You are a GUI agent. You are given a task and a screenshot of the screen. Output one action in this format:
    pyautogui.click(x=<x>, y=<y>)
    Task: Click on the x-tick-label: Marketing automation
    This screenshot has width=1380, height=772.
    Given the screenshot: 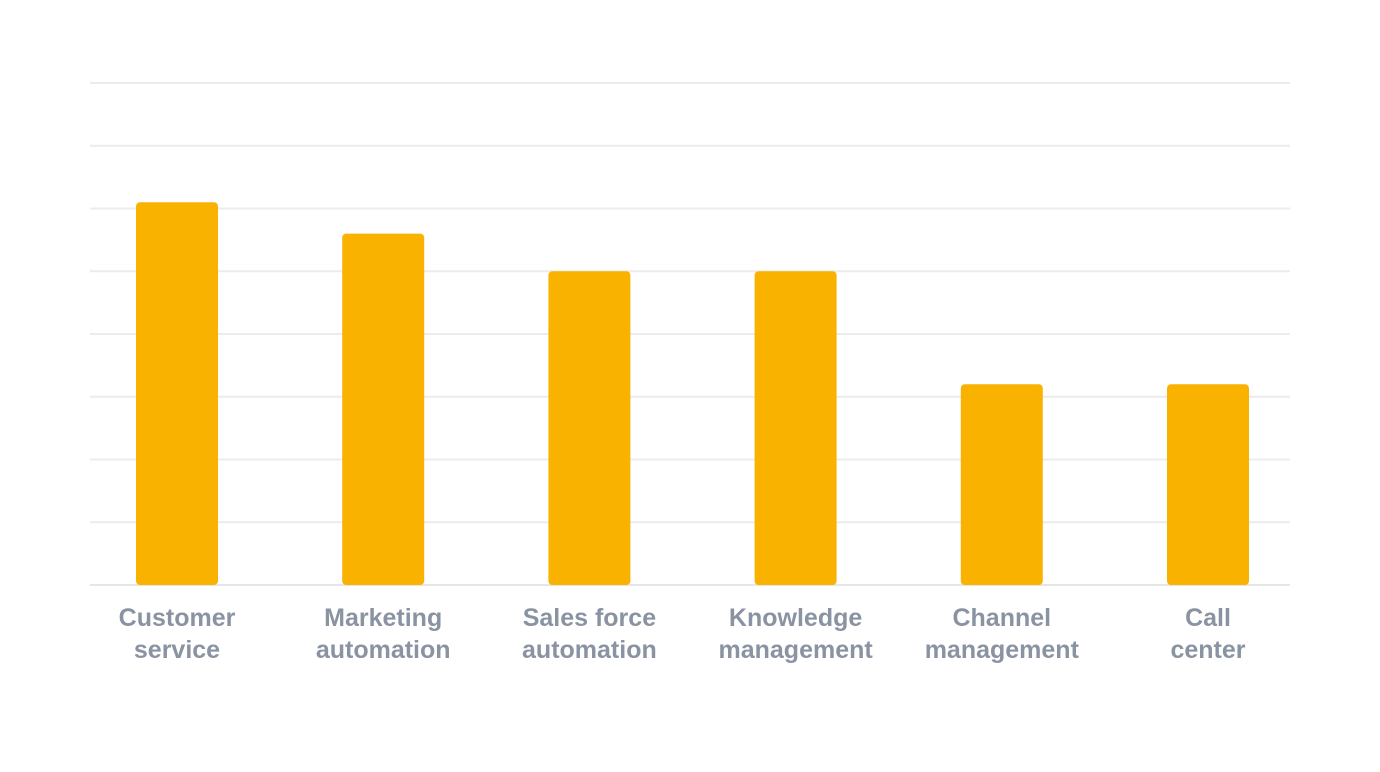 What is the action you would take?
    pyautogui.click(x=383, y=634)
    